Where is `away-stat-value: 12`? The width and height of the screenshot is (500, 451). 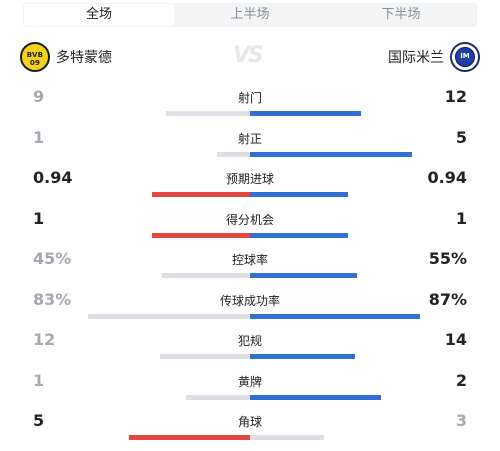
away-stat-value: 12 is located at coordinates (455, 96).